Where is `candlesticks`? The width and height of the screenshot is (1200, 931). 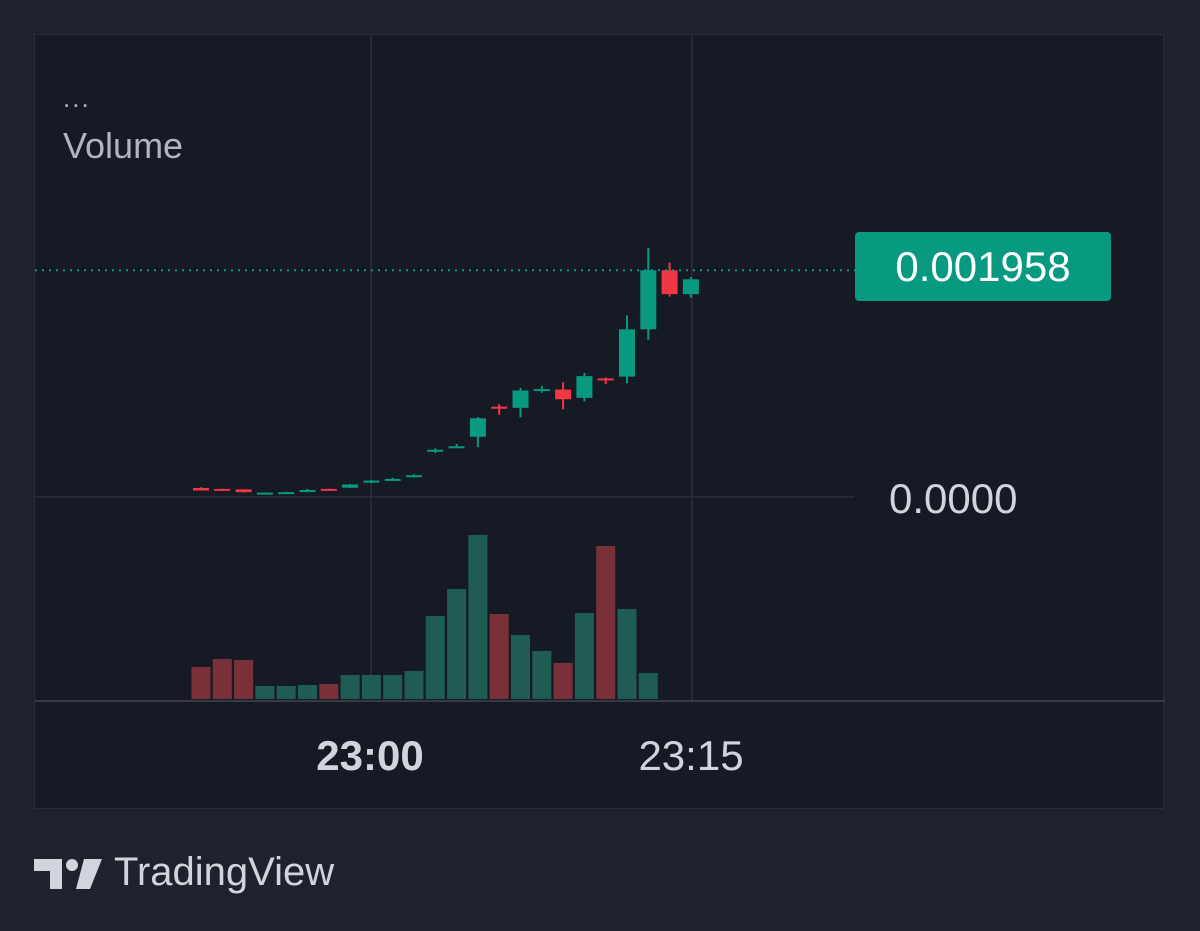
candlesticks is located at coordinates (446, 371).